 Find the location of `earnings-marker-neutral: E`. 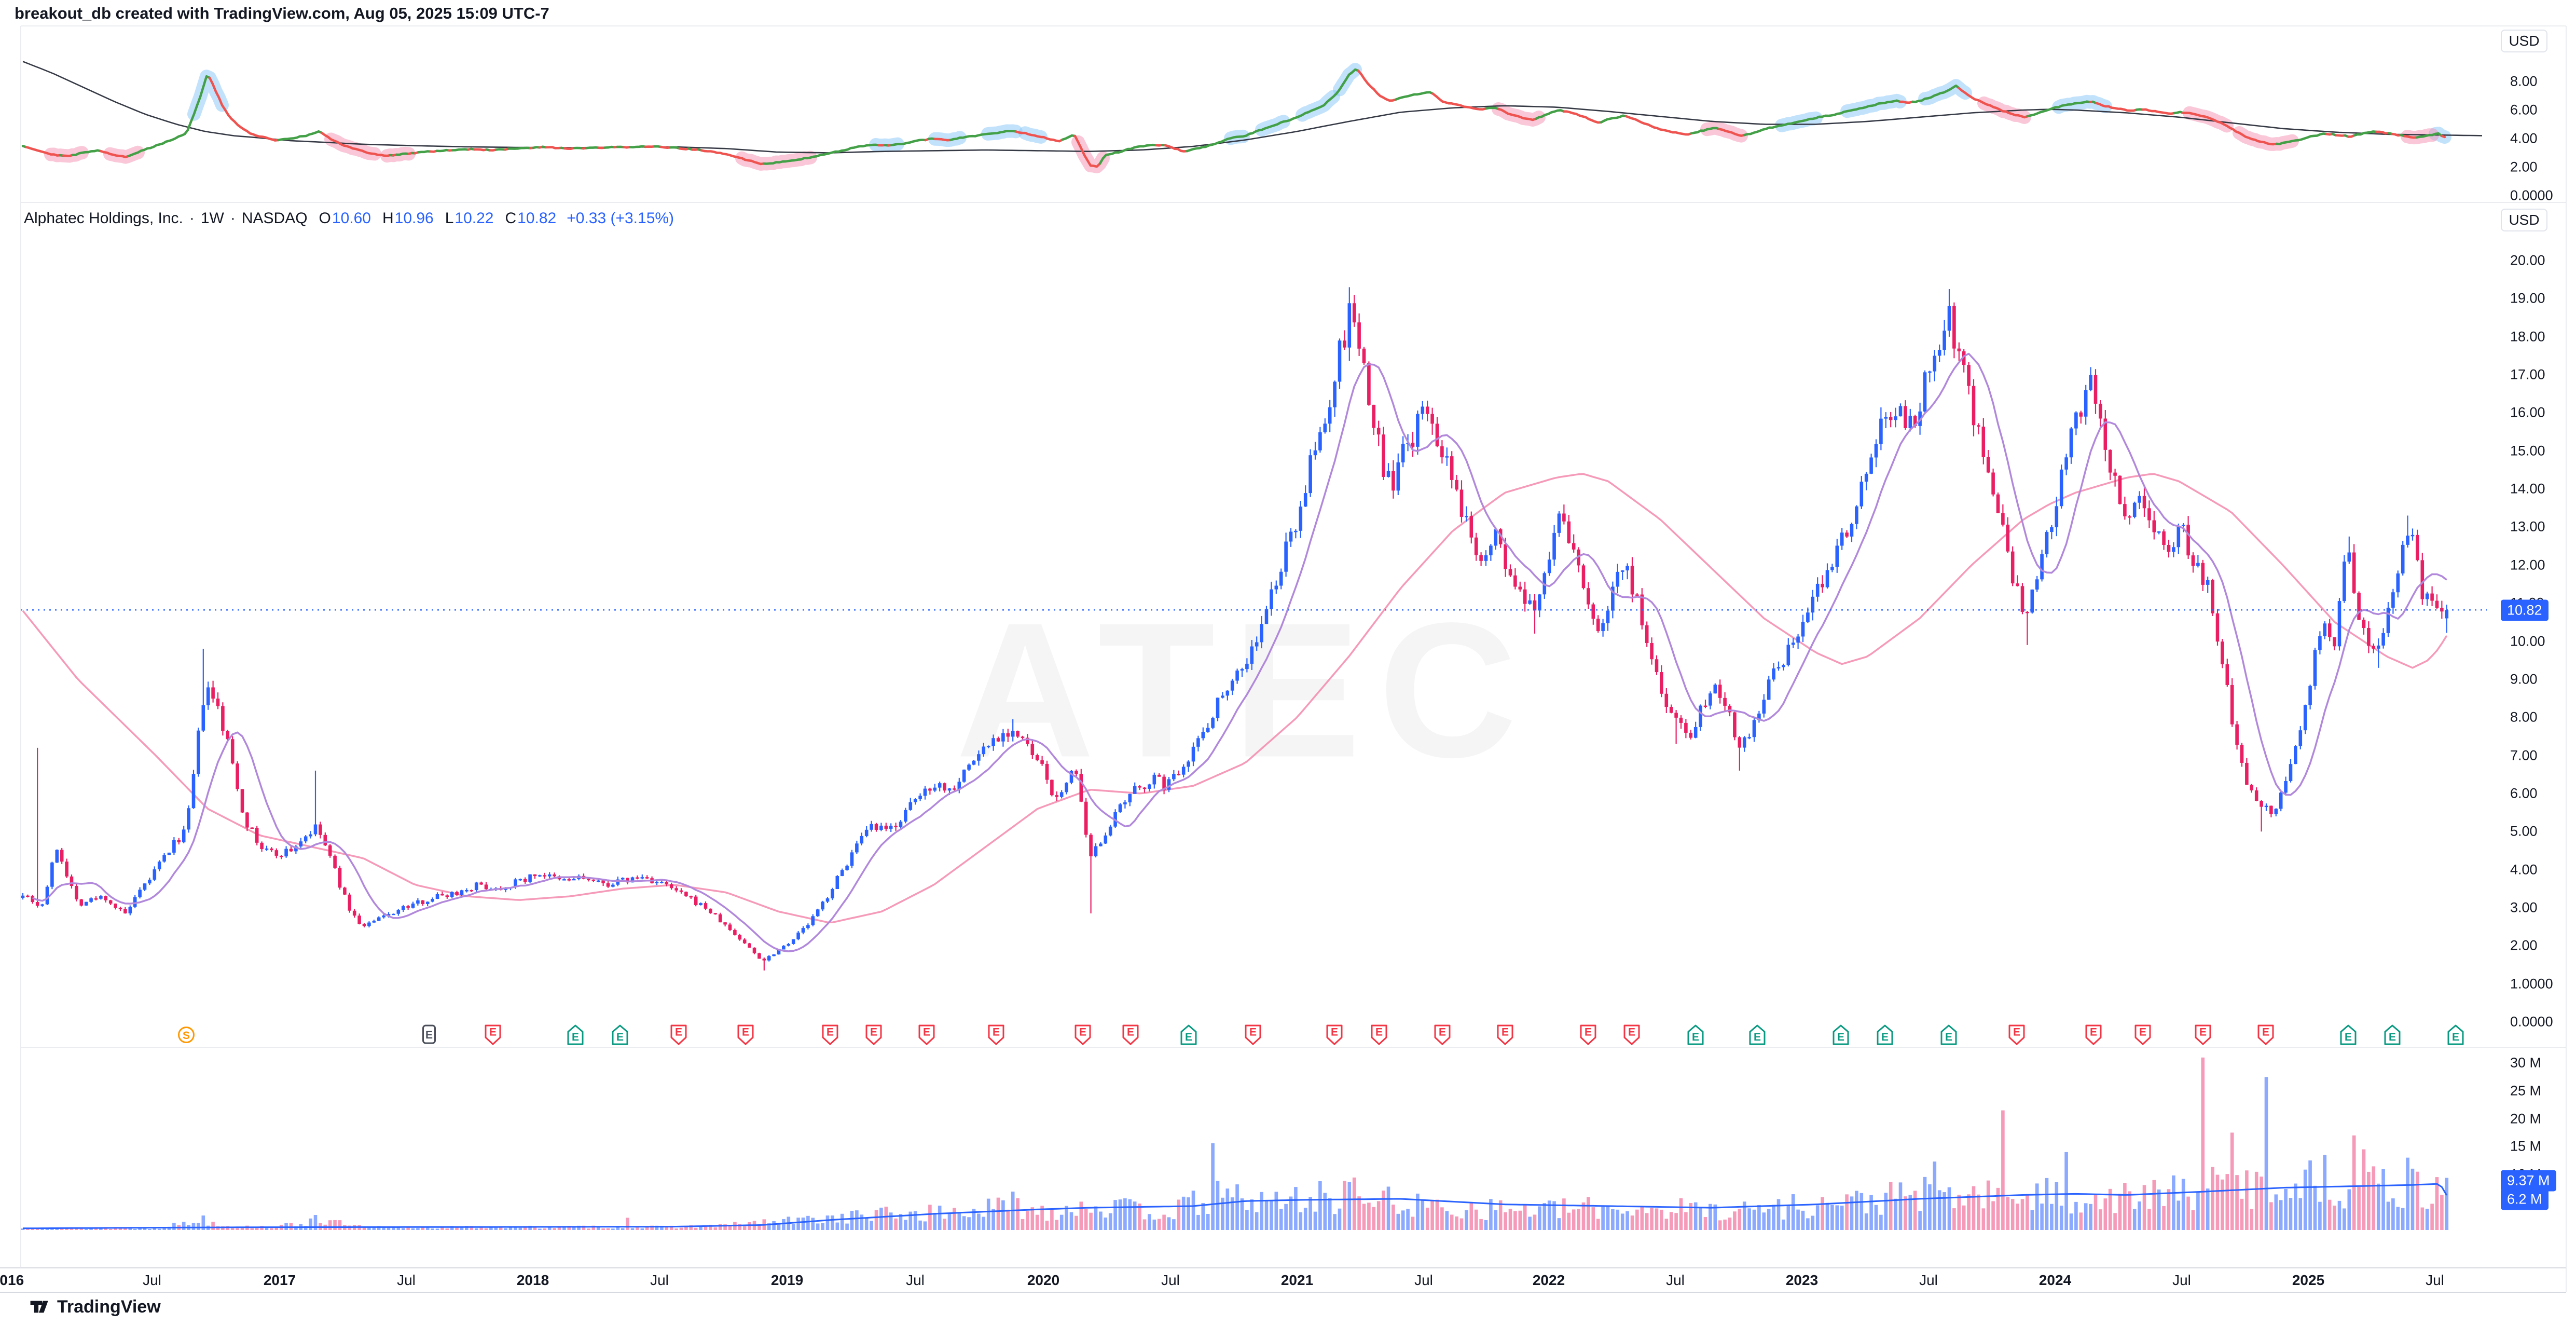

earnings-marker-neutral: E is located at coordinates (429, 1034).